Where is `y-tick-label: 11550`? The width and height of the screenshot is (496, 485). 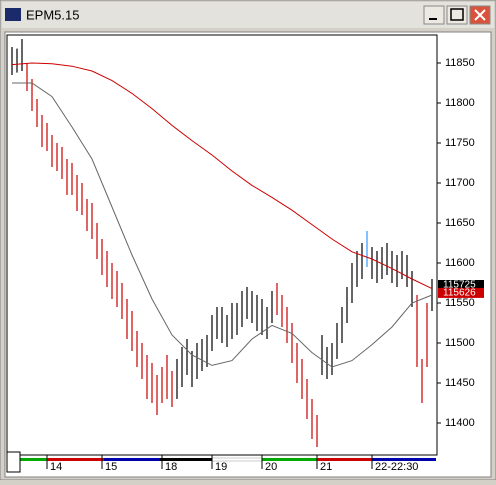 y-tick-label: 11550 is located at coordinates (460, 303).